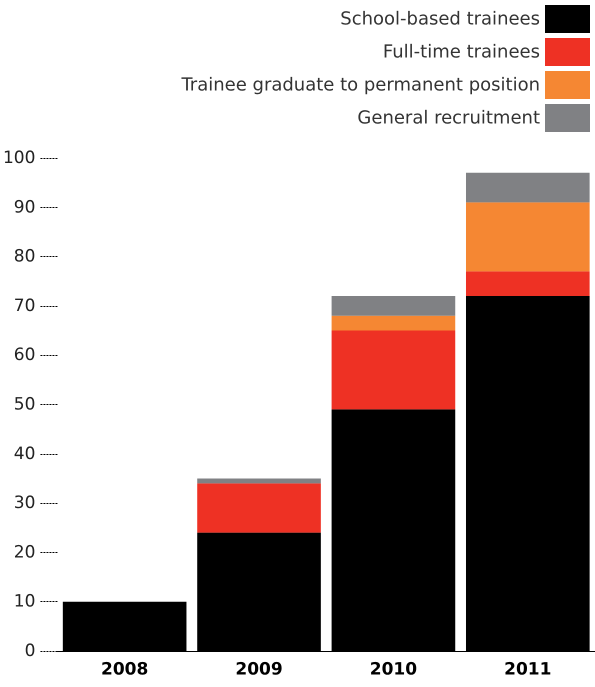 The height and width of the screenshot is (687, 595). Describe the element at coordinates (394, 670) in the screenshot. I see `x-tick-label: 2010` at that location.